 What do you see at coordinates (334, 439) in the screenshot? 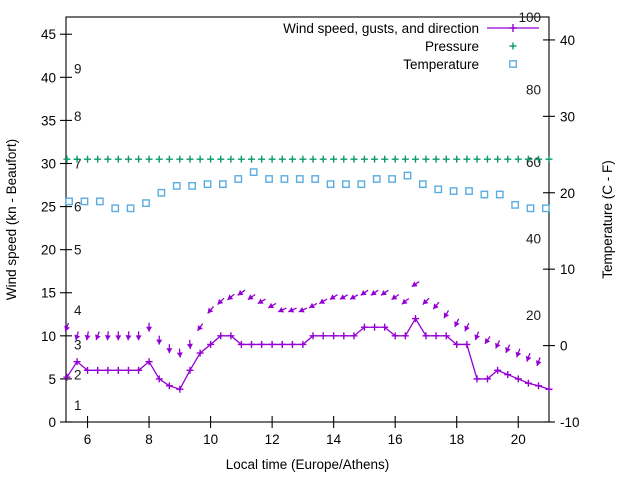
I see `x-tick-label: 14` at bounding box center [334, 439].